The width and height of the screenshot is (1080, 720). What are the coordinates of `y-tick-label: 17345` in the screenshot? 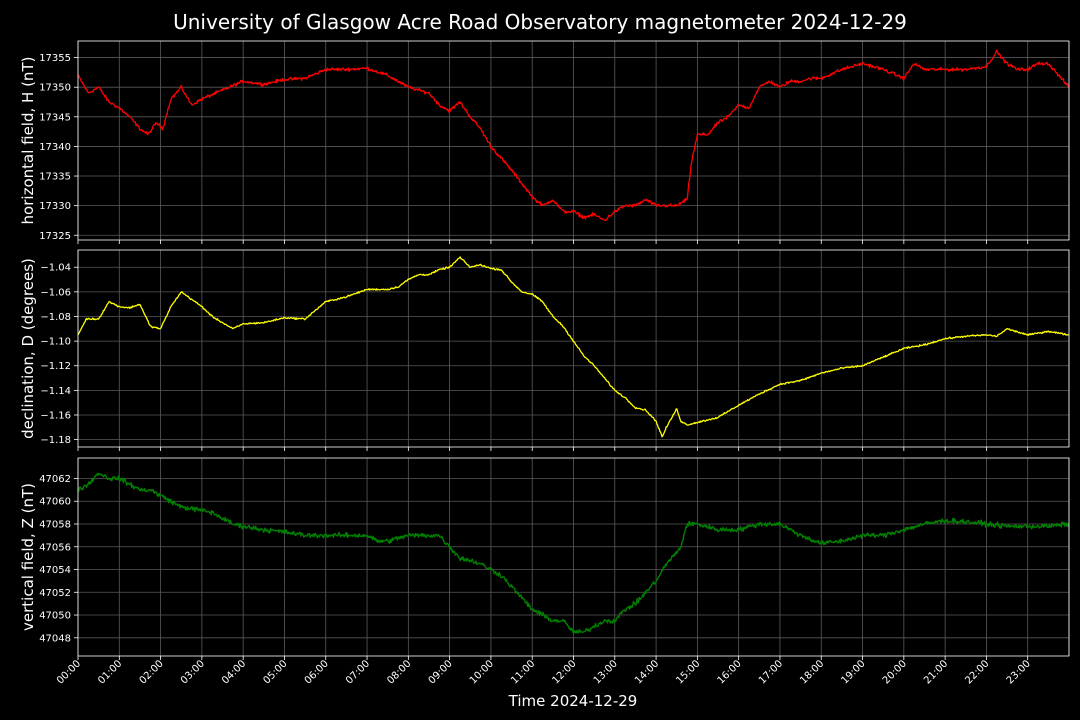 It's located at (55, 117).